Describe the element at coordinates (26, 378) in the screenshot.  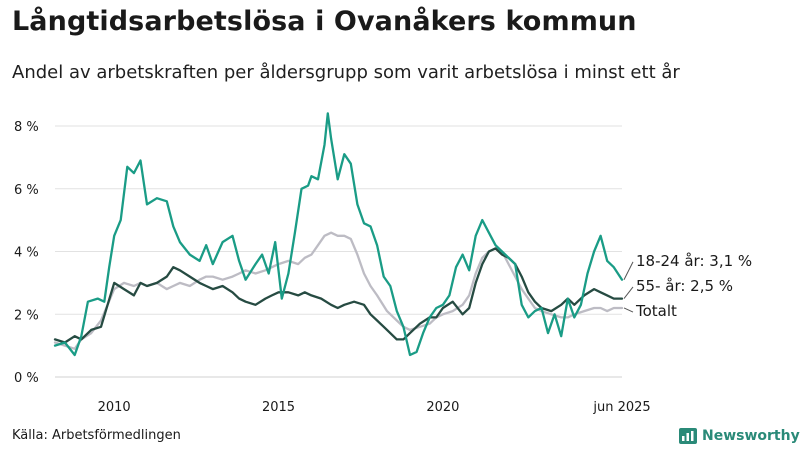
I see `y-tick-label: 0 %` at that location.